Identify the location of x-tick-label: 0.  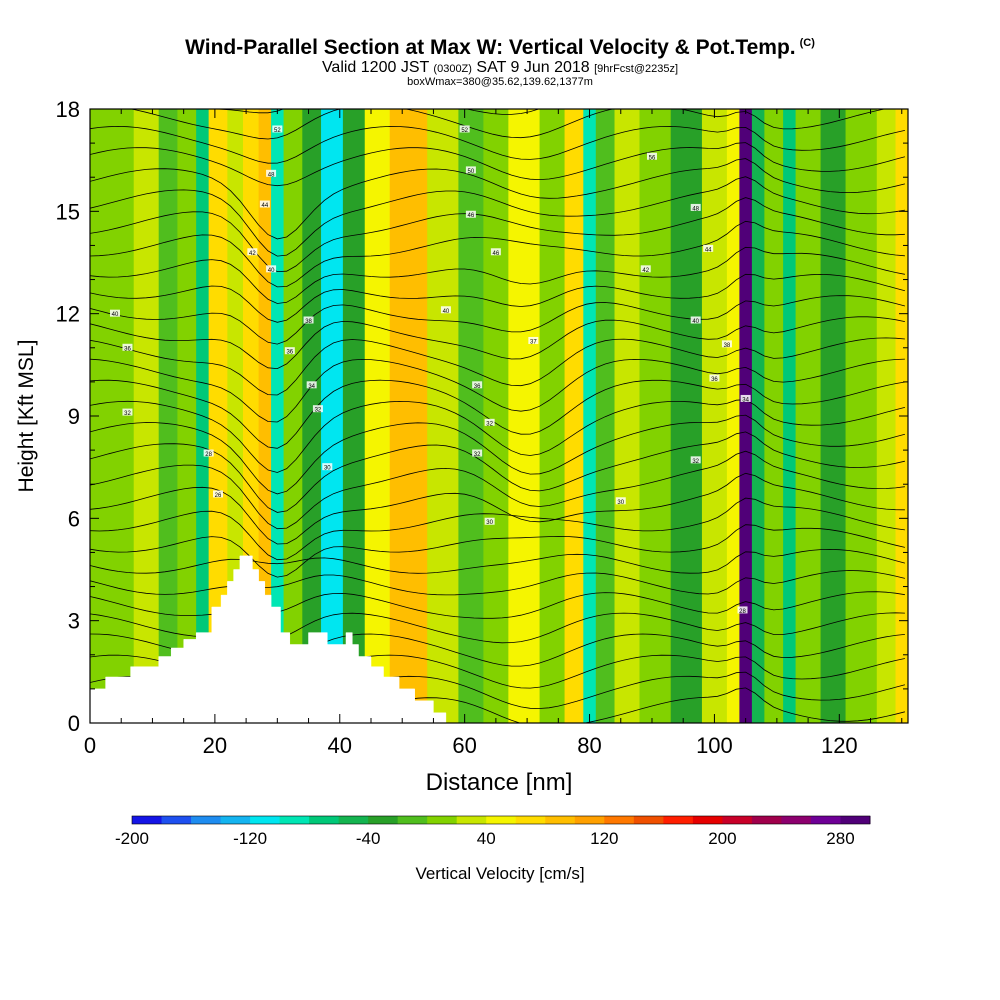
(90, 745).